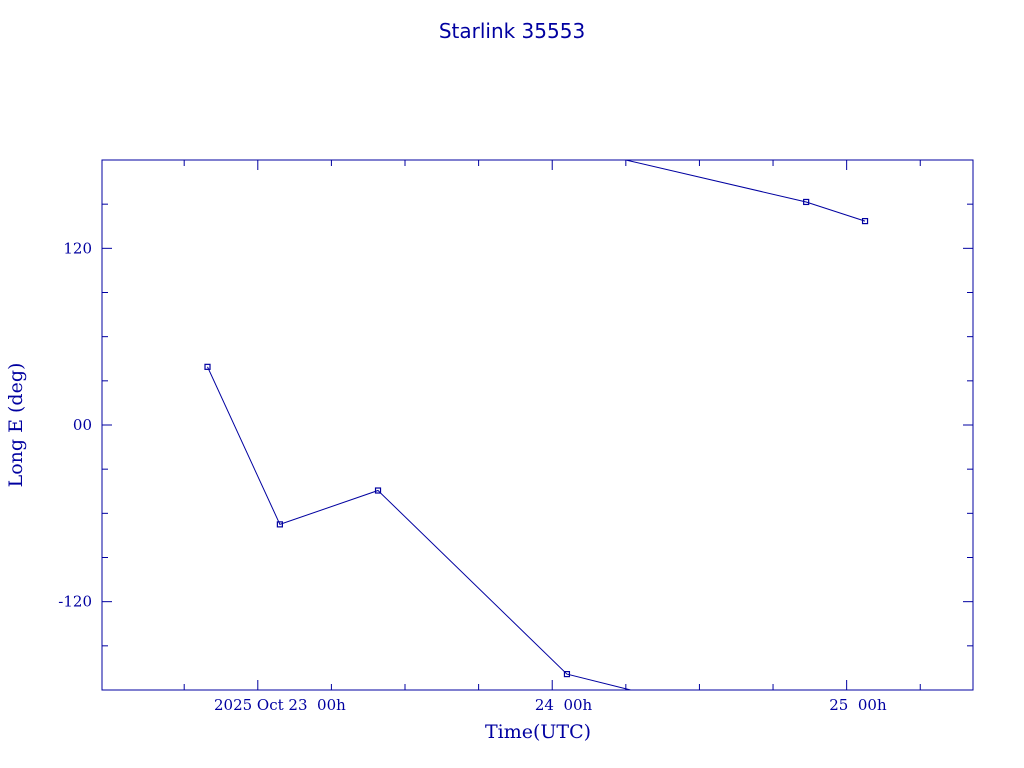 This screenshot has height=768, width=1024. I want to click on x-axis-label: Time(UTC), so click(538, 732).